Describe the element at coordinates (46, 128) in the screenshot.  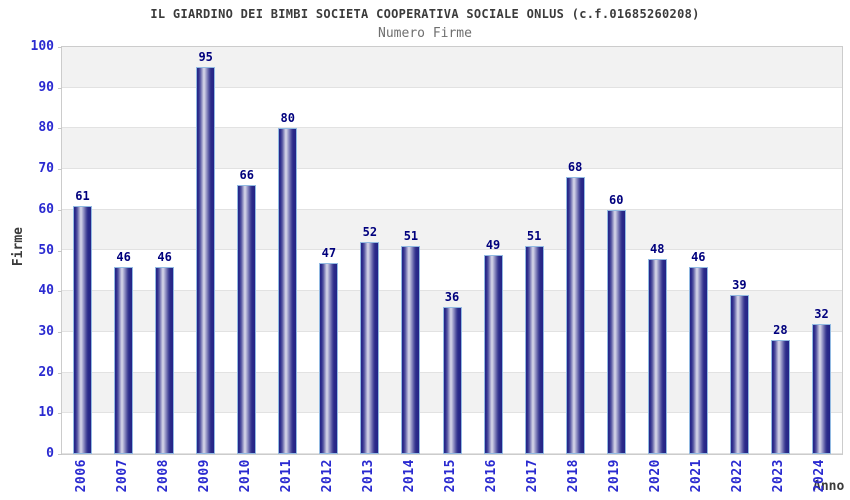
I see `y-tick-label: 80` at that location.